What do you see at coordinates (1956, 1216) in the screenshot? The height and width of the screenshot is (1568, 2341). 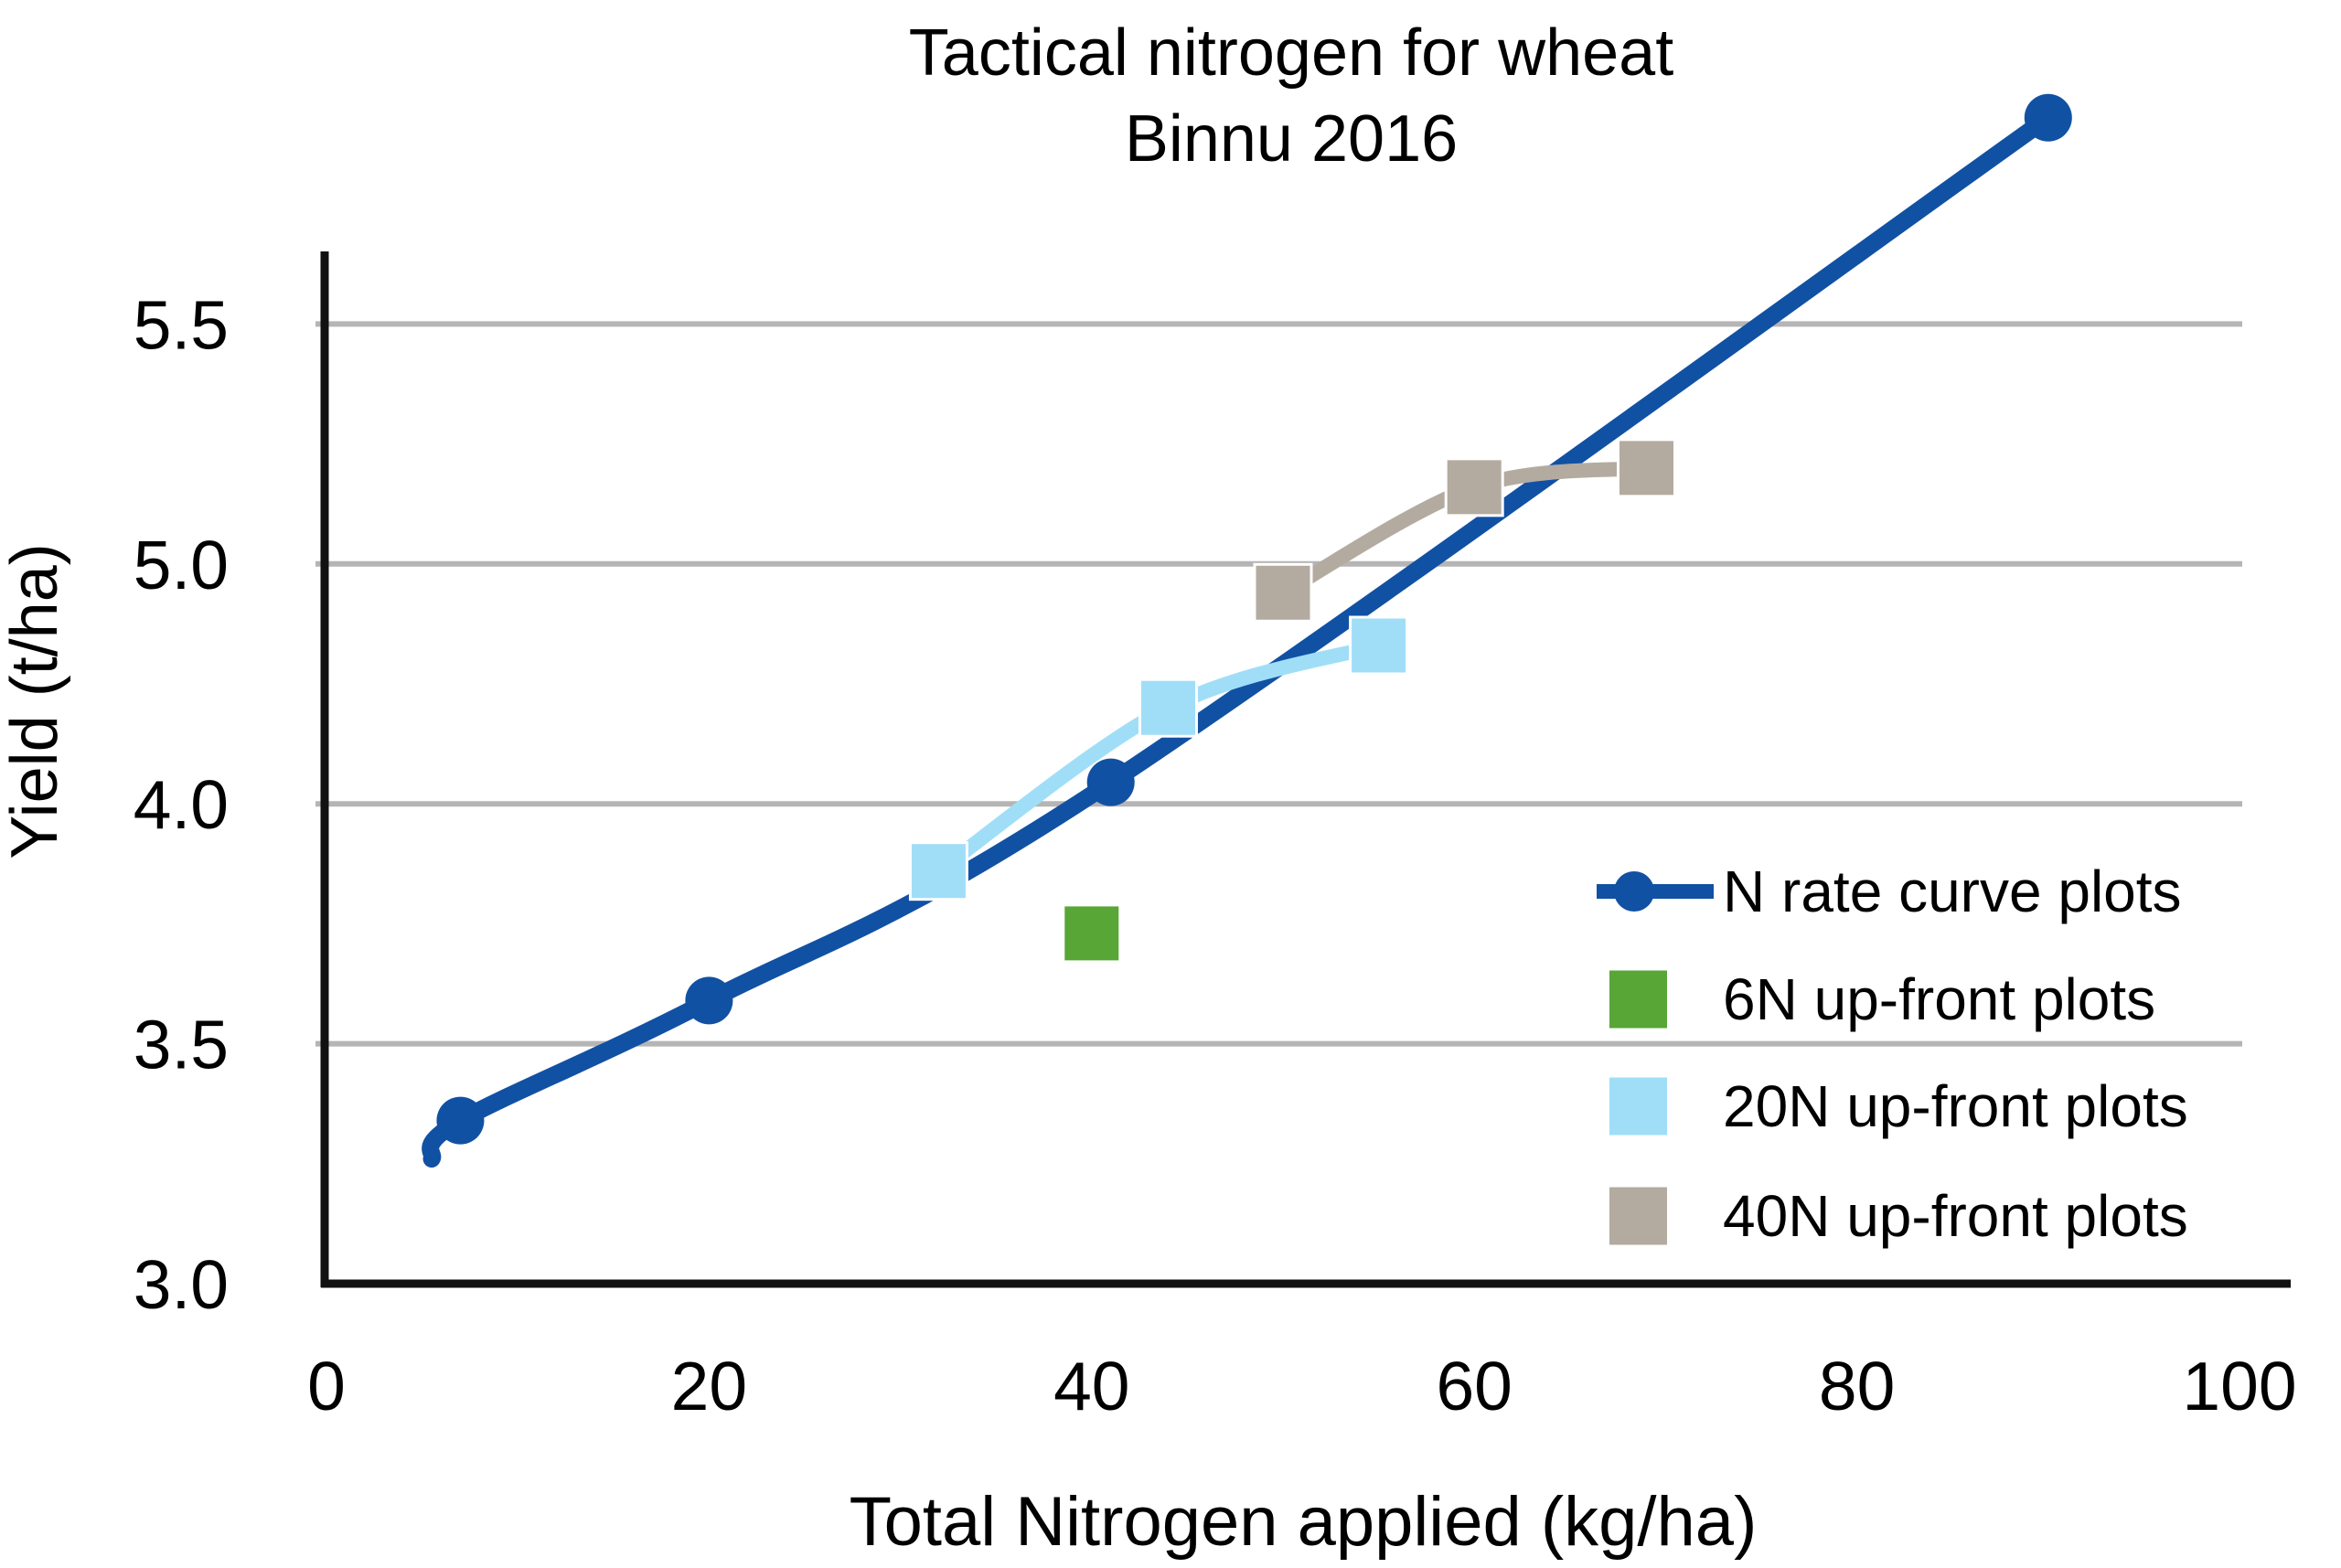 I see `legend-label: 40N up-front plots` at bounding box center [1956, 1216].